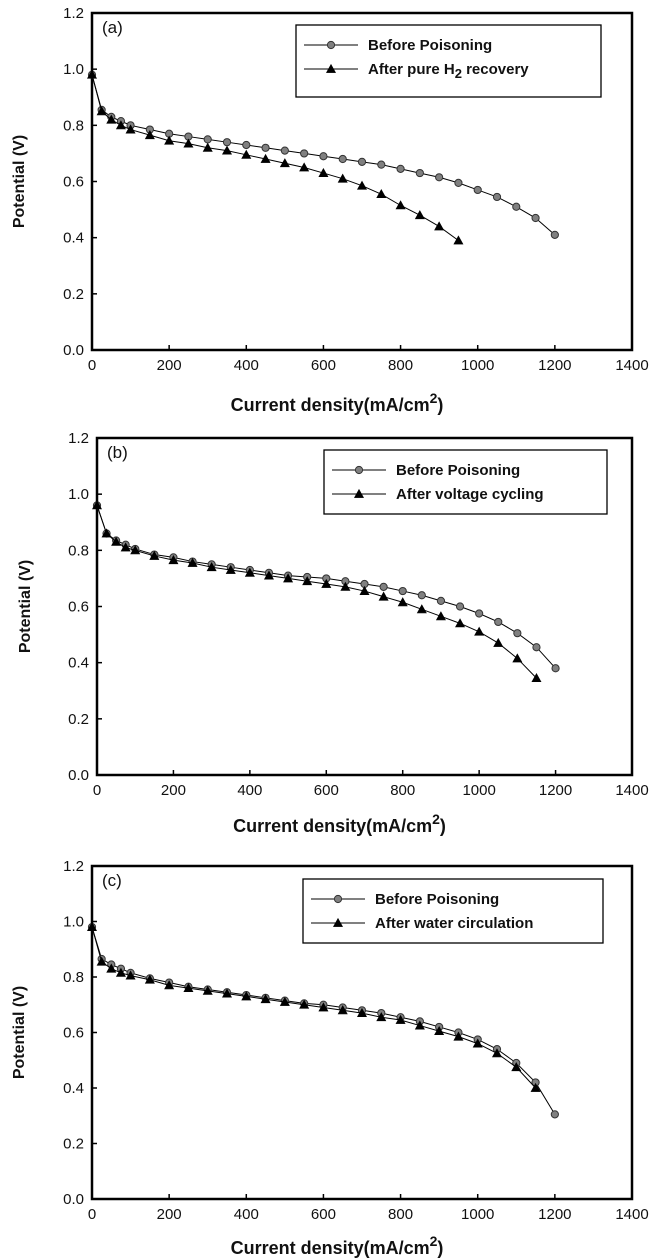 This screenshot has width=671, height=1258. What do you see at coordinates (73, 13) in the screenshot?
I see `y-tick-label: 1.2` at bounding box center [73, 13].